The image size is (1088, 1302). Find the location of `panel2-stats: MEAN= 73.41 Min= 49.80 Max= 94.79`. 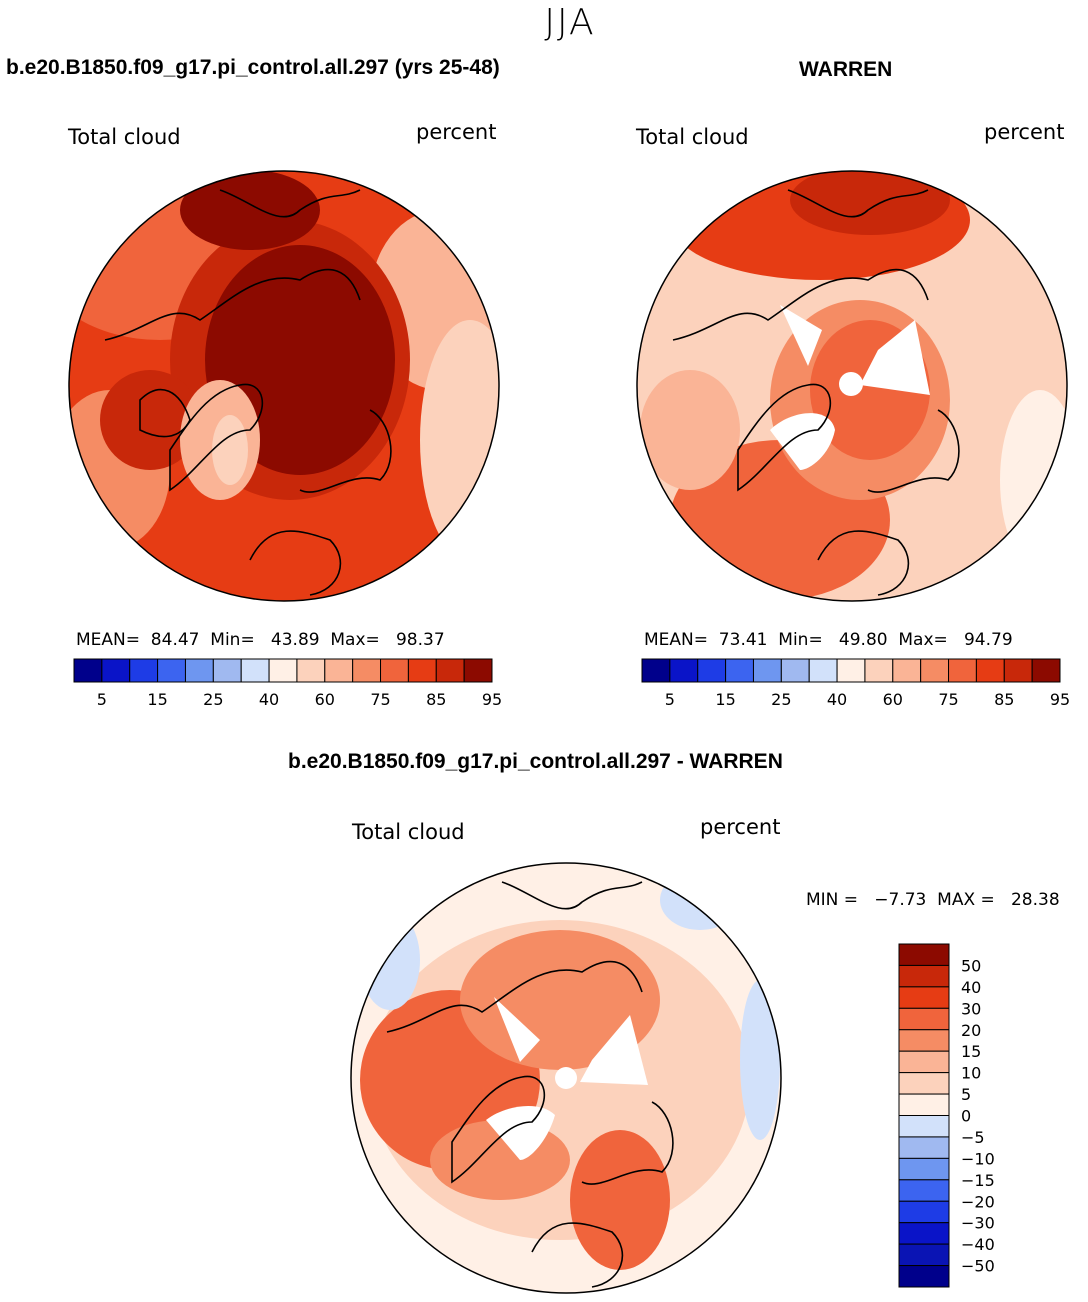

panel2-stats: MEAN= 73.41 Min= 49.80 Max= 94.79 is located at coordinates (828, 640).